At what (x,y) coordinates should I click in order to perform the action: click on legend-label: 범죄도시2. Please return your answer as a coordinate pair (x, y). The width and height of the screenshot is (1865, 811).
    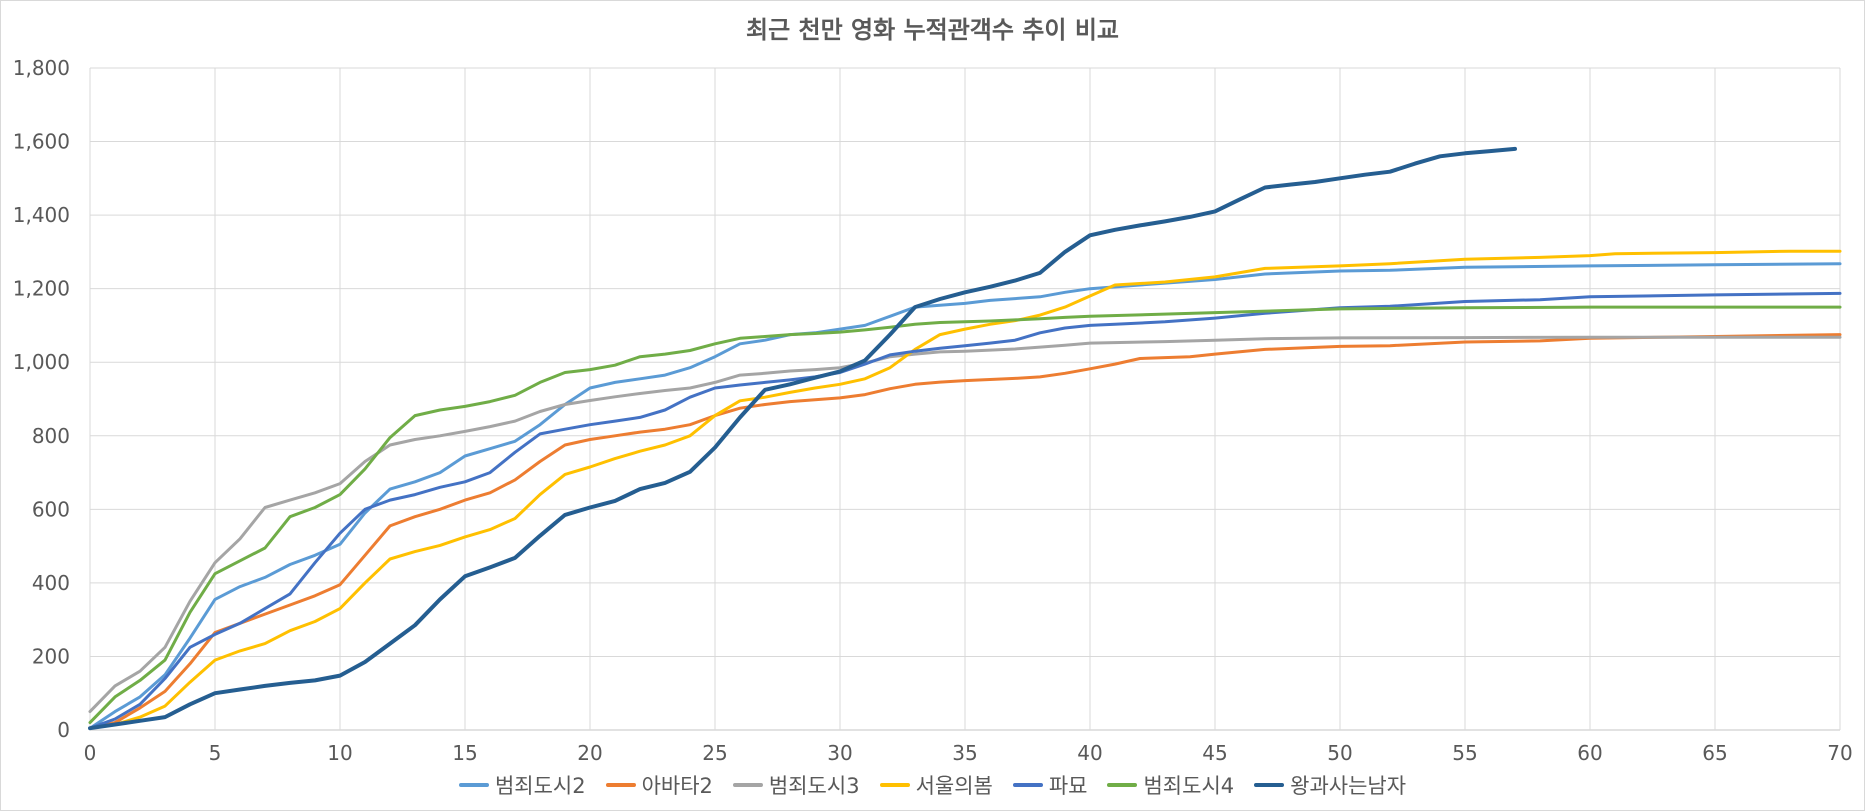
    Looking at the image, I should click on (540, 786).